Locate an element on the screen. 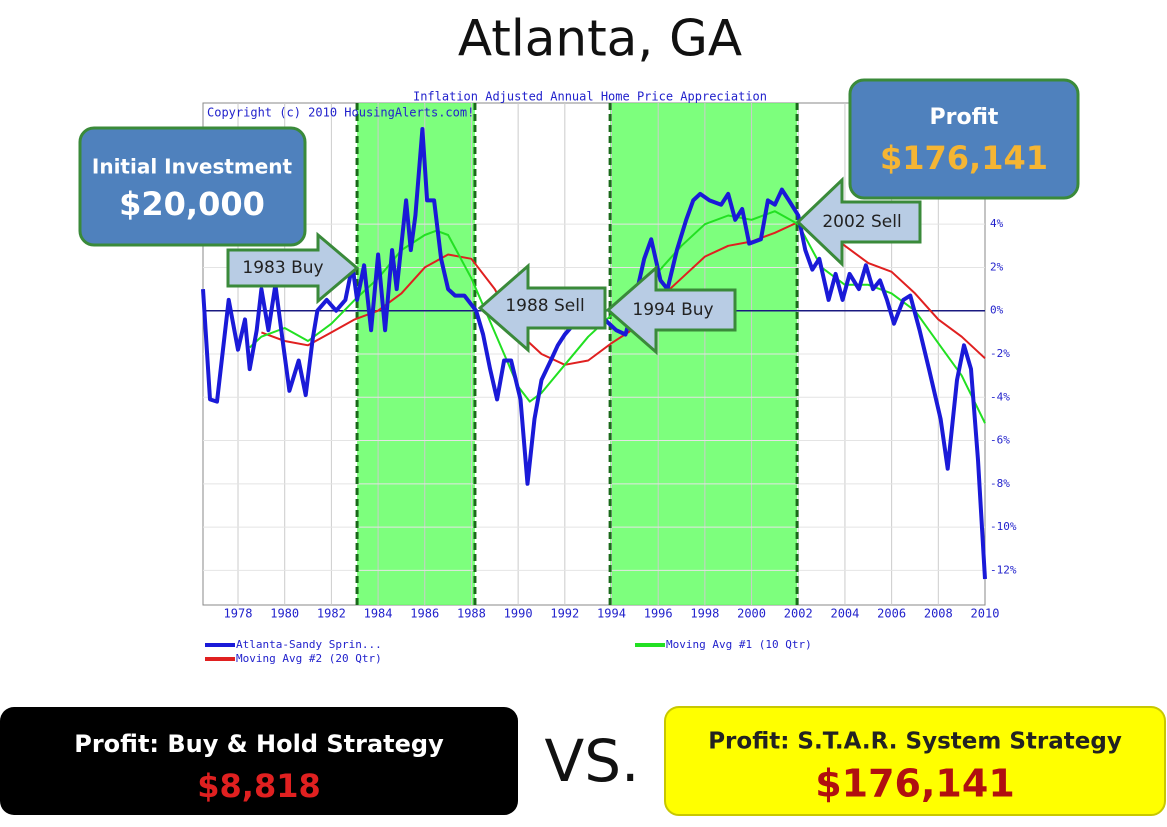 Image resolution: width=1167 pixels, height=827 pixels. callout-amount: $176,141 is located at coordinates (964, 158).